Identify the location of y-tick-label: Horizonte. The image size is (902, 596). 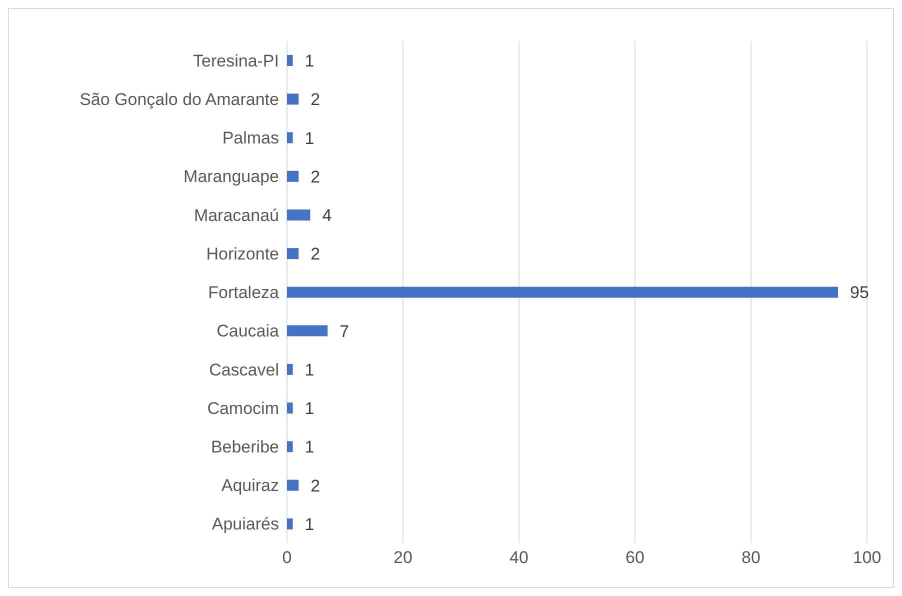
(242, 254).